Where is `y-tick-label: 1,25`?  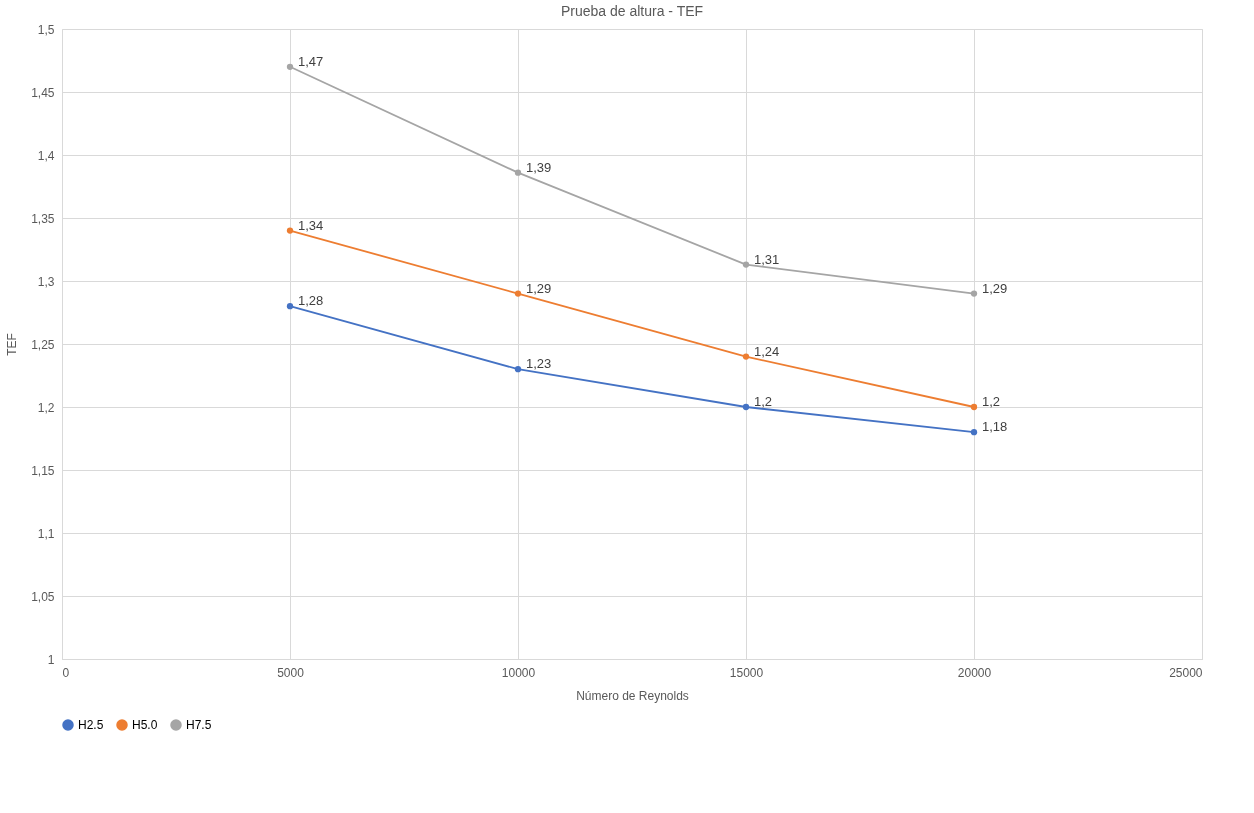 y-tick-label: 1,25 is located at coordinates (43, 344).